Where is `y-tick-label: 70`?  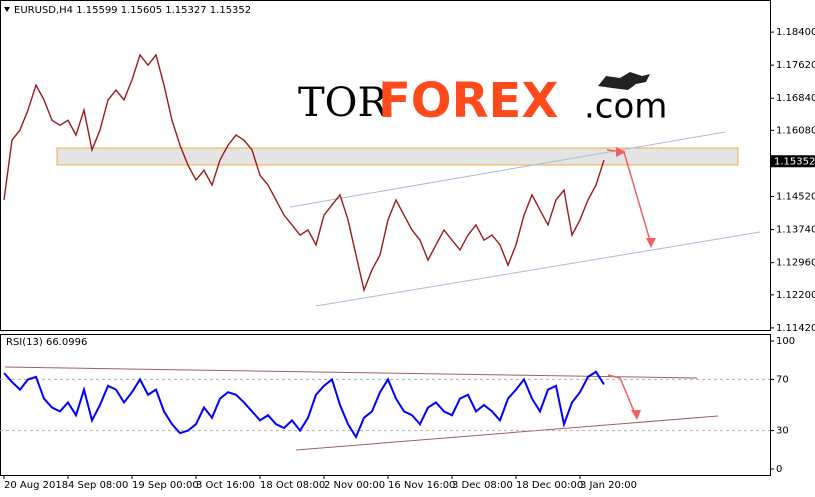 y-tick-label: 70 is located at coordinates (782, 379).